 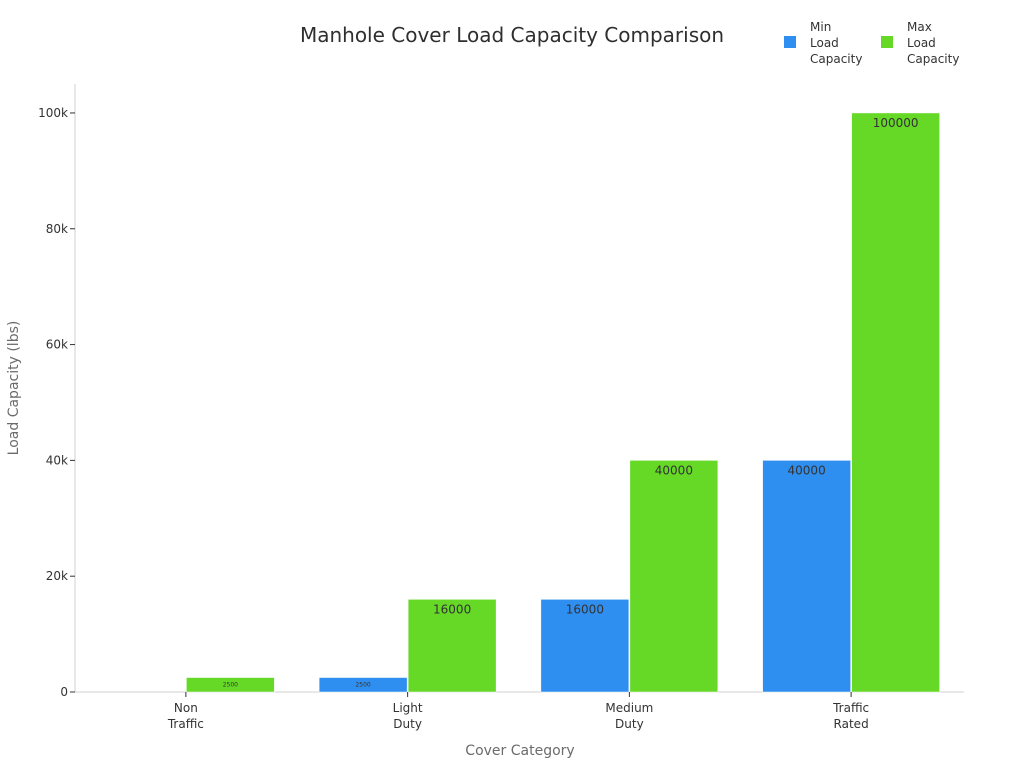 What do you see at coordinates (933, 43) in the screenshot?
I see `legend-label: Max Load Capacity` at bounding box center [933, 43].